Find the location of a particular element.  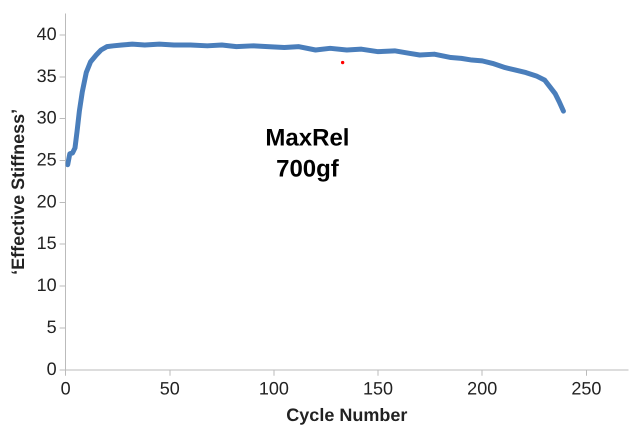

y-tick-label: 15 is located at coordinates (46, 243).